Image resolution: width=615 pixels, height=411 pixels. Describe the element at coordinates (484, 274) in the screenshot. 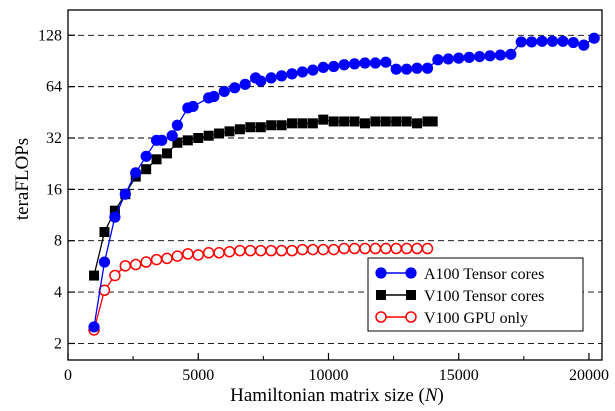

I see `legend-label: A100 Tensor cores` at that location.